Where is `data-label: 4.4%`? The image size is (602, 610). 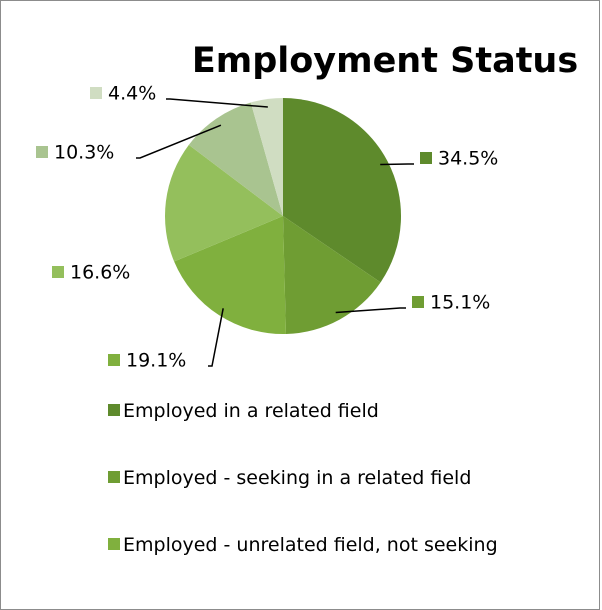
data-label: 4.4% is located at coordinates (132, 94).